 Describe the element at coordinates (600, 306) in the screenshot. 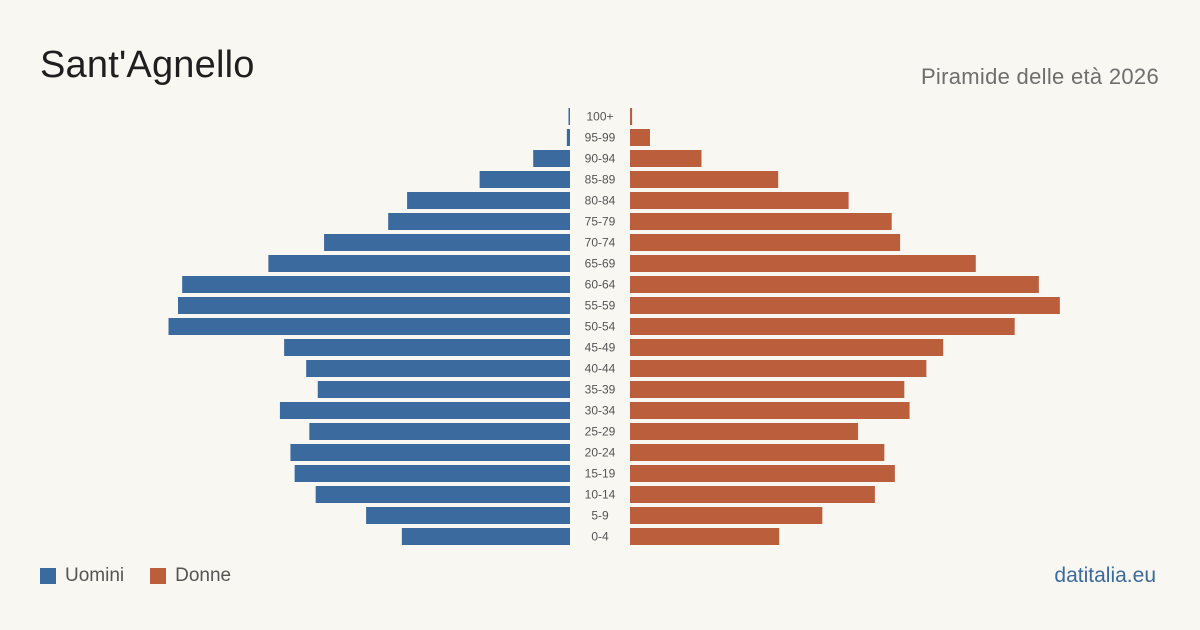

I see `age-label-55-59: 55-59` at that location.